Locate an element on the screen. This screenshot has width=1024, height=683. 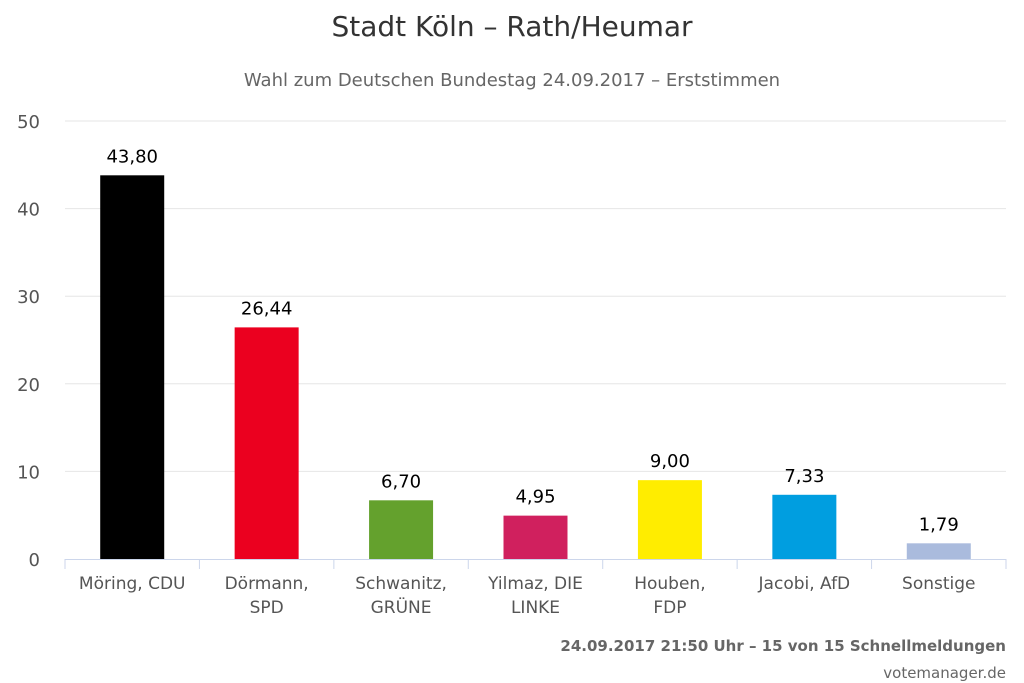
x-tick-label: Möring, CDU is located at coordinates (132, 584).